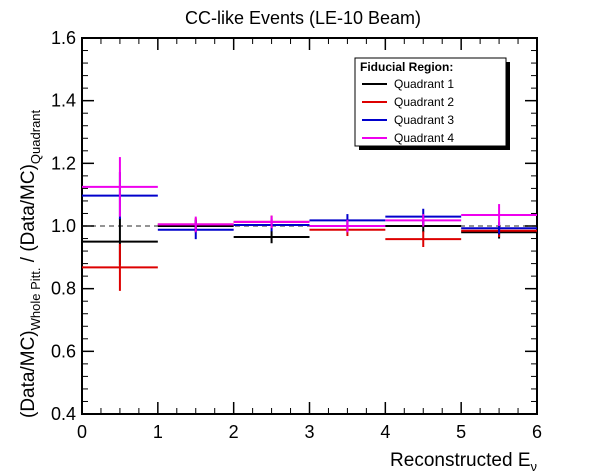 The image size is (596, 472). I want to click on legend-title: Fiducial Region:, so click(406, 67).